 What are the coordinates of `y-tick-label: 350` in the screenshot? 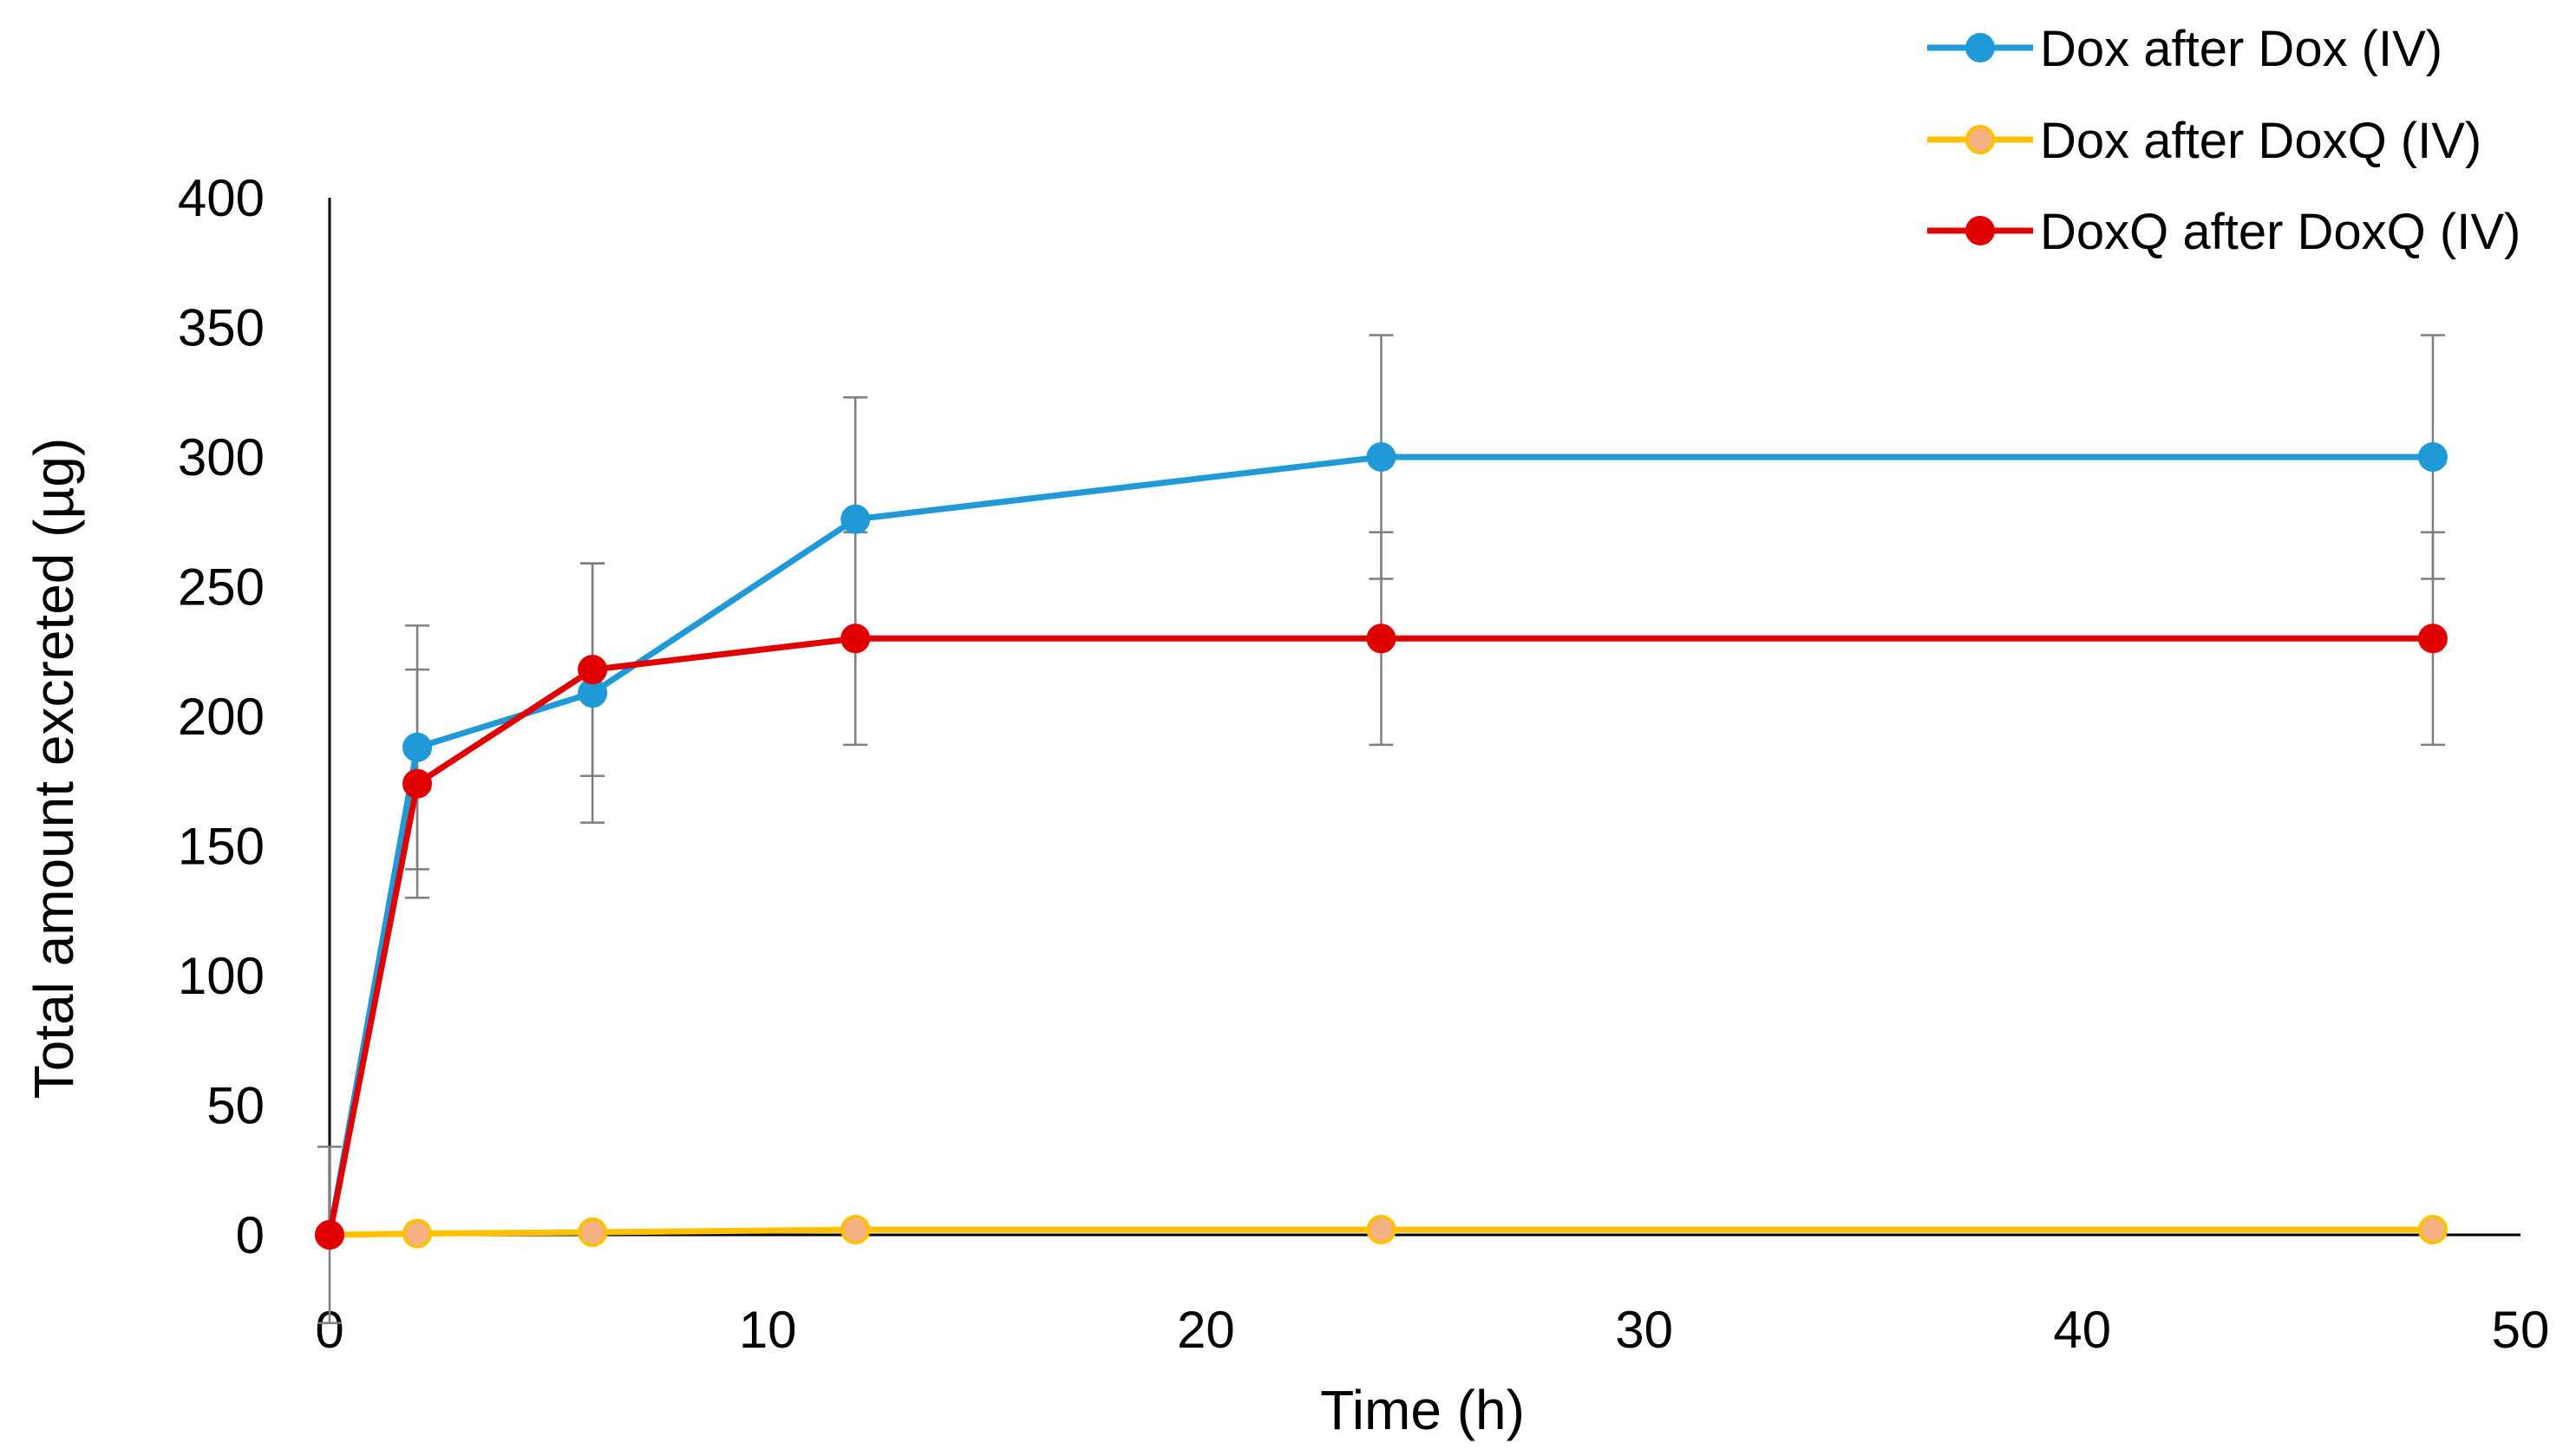 It's located at (221, 328).